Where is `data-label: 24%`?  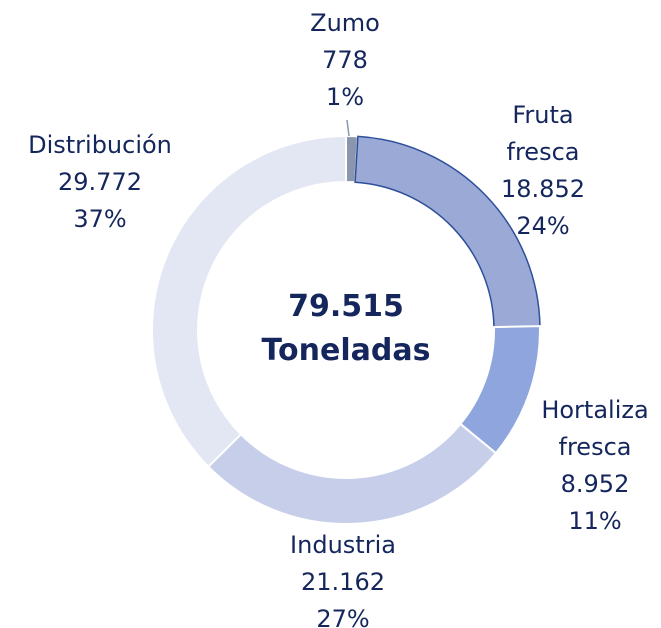
data-label: 24% is located at coordinates (543, 226).